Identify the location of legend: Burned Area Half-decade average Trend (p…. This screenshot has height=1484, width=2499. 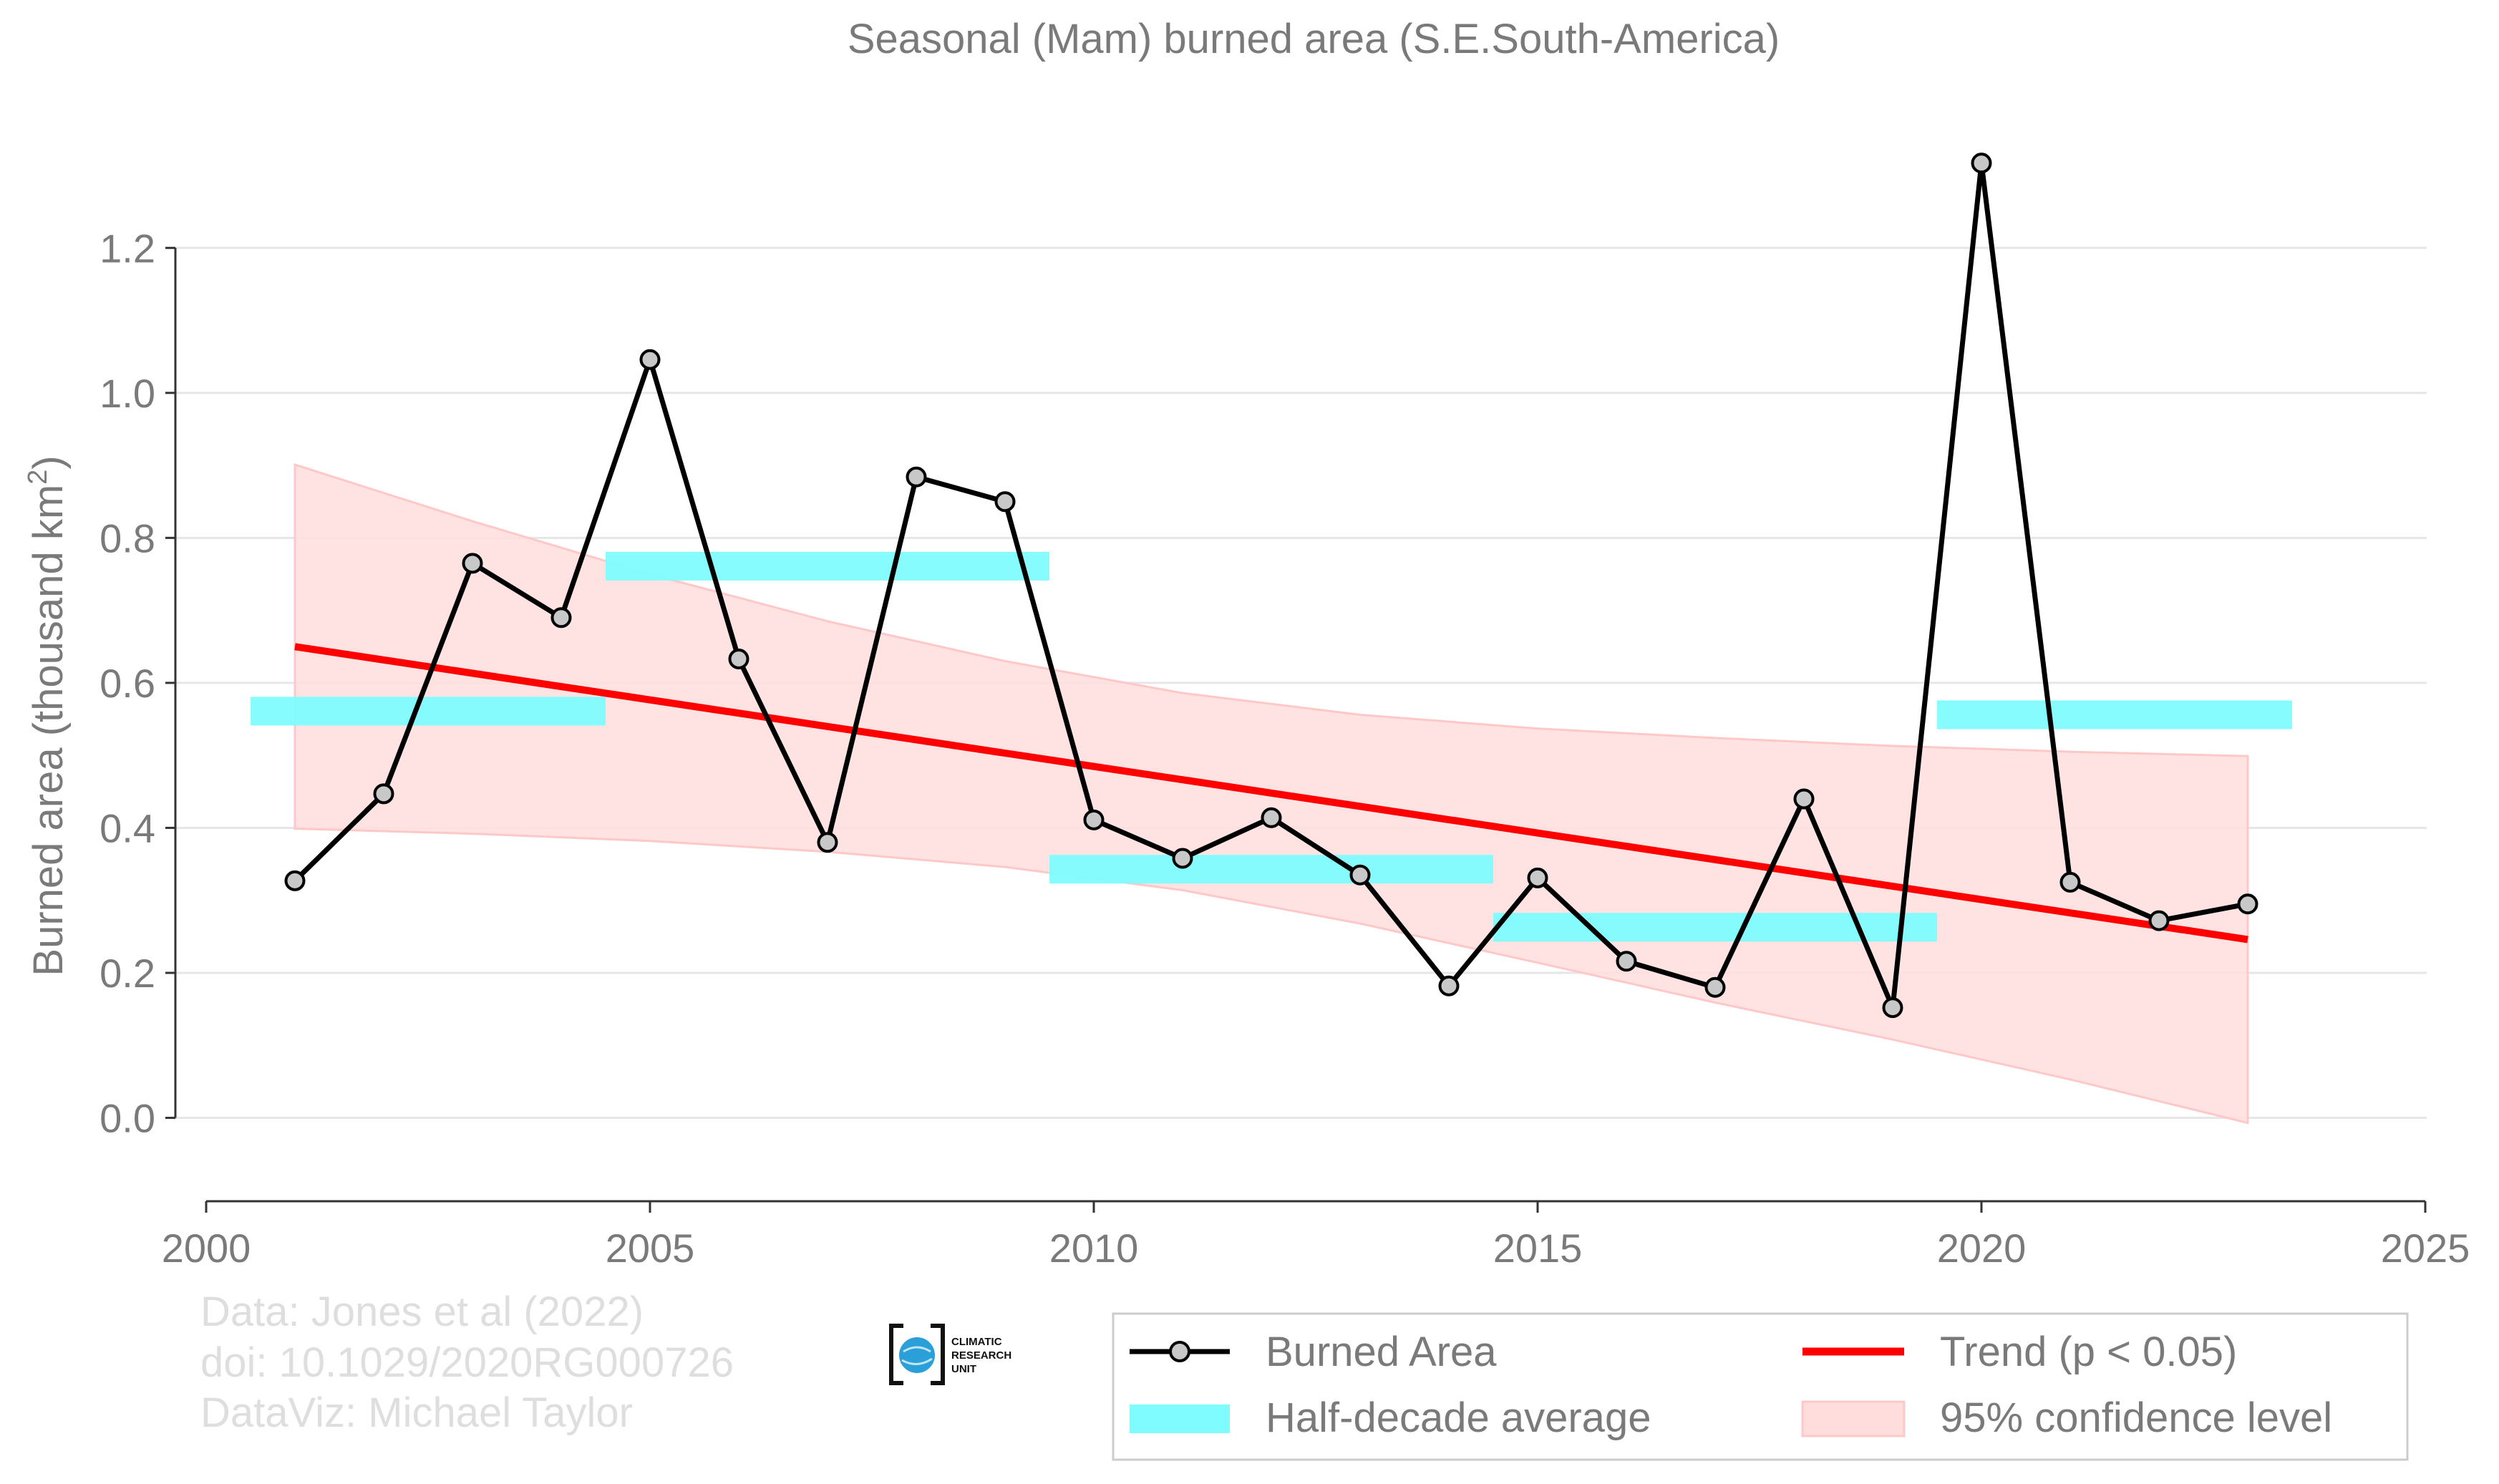
(1760, 1386).